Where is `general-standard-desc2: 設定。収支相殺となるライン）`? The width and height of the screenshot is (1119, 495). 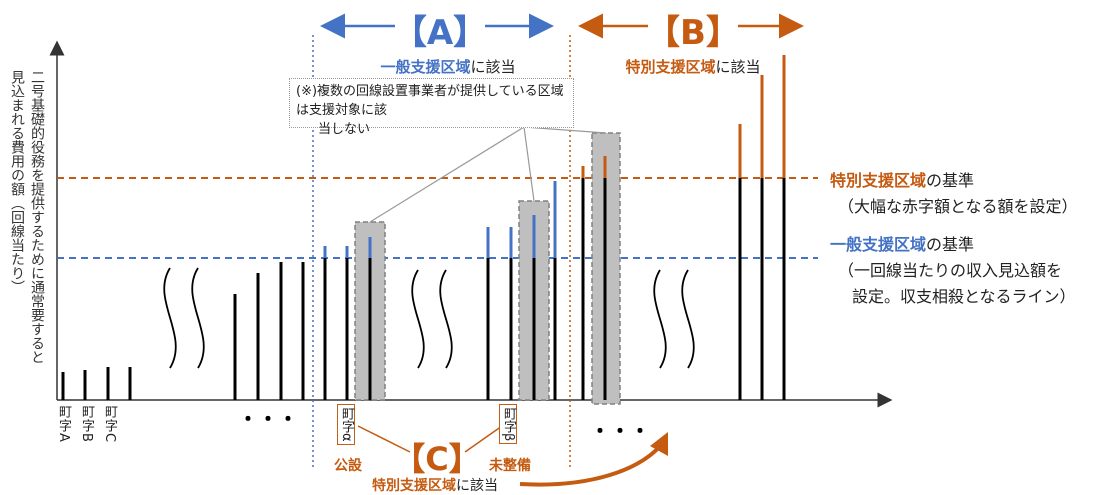
general-standard-desc2: 設定。収支相殺となるライン） is located at coordinates (964, 296).